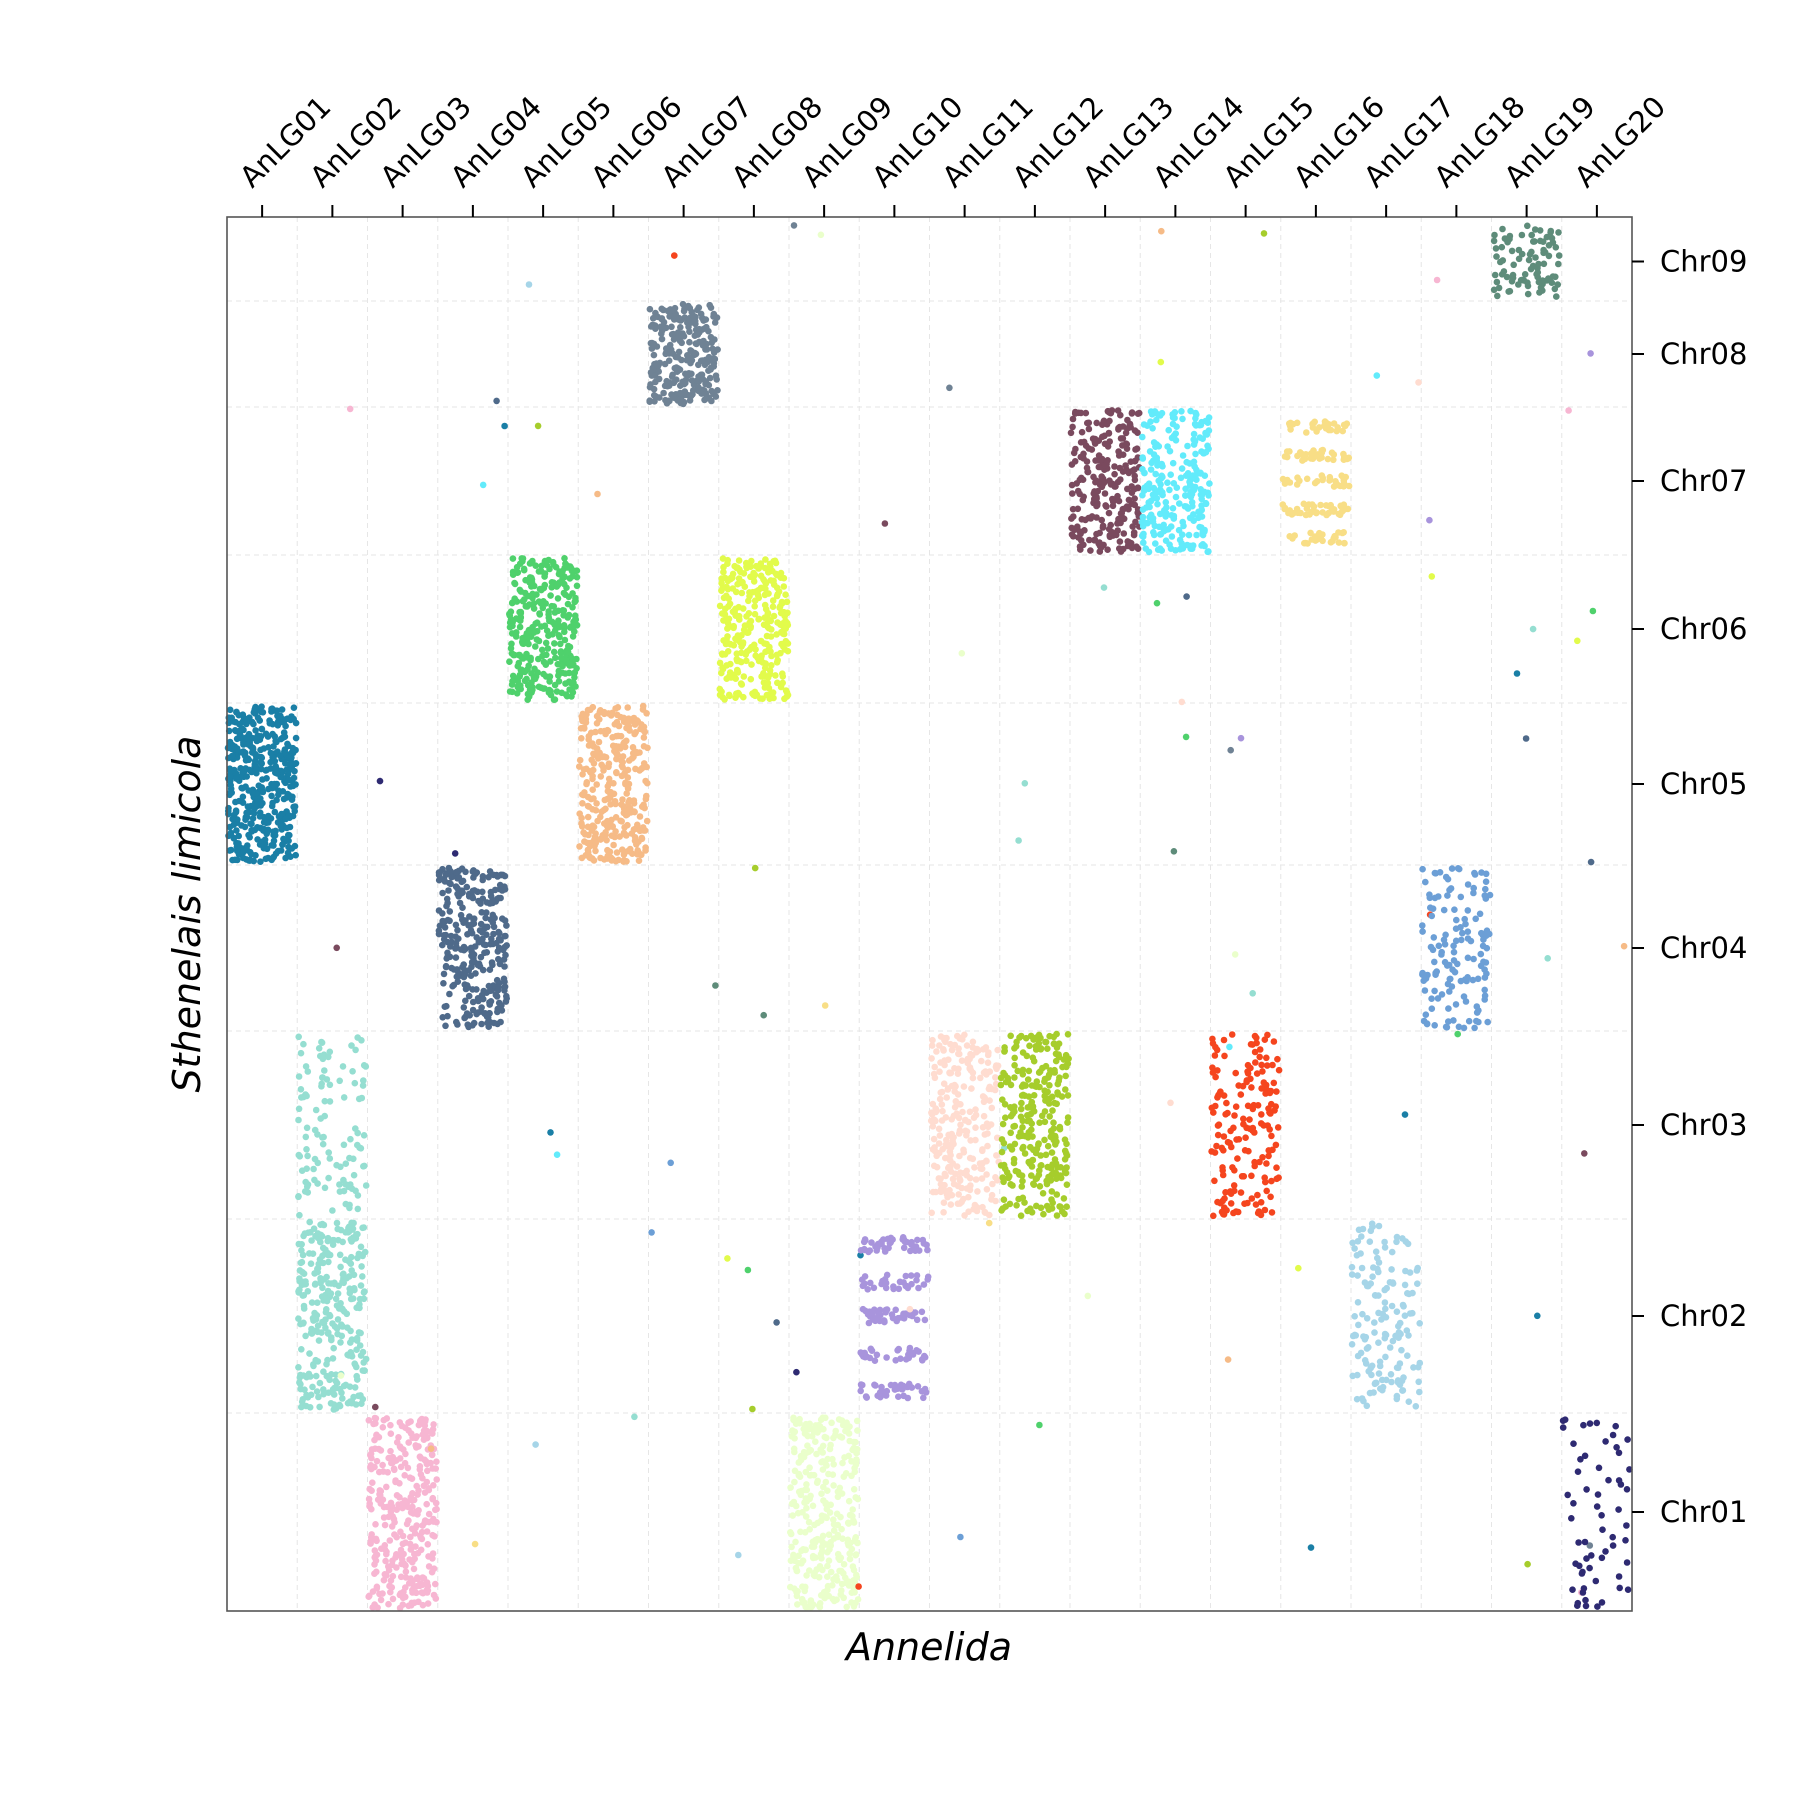 Image resolution: width=1800 pixels, height=1800 pixels. I want to click on stray-point-AnLG18, so click(960, 1537).